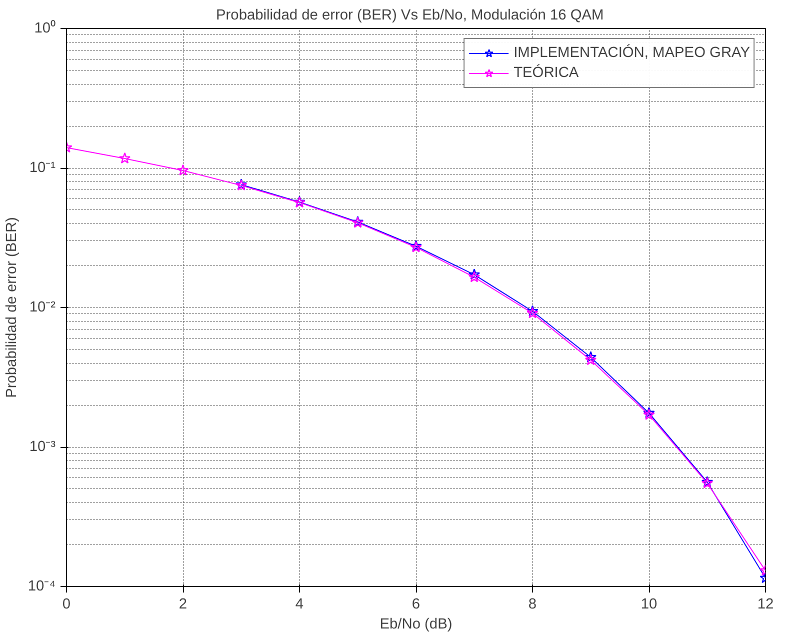  Describe the element at coordinates (649, 604) in the screenshot. I see `x-tick-label: 10` at that location.